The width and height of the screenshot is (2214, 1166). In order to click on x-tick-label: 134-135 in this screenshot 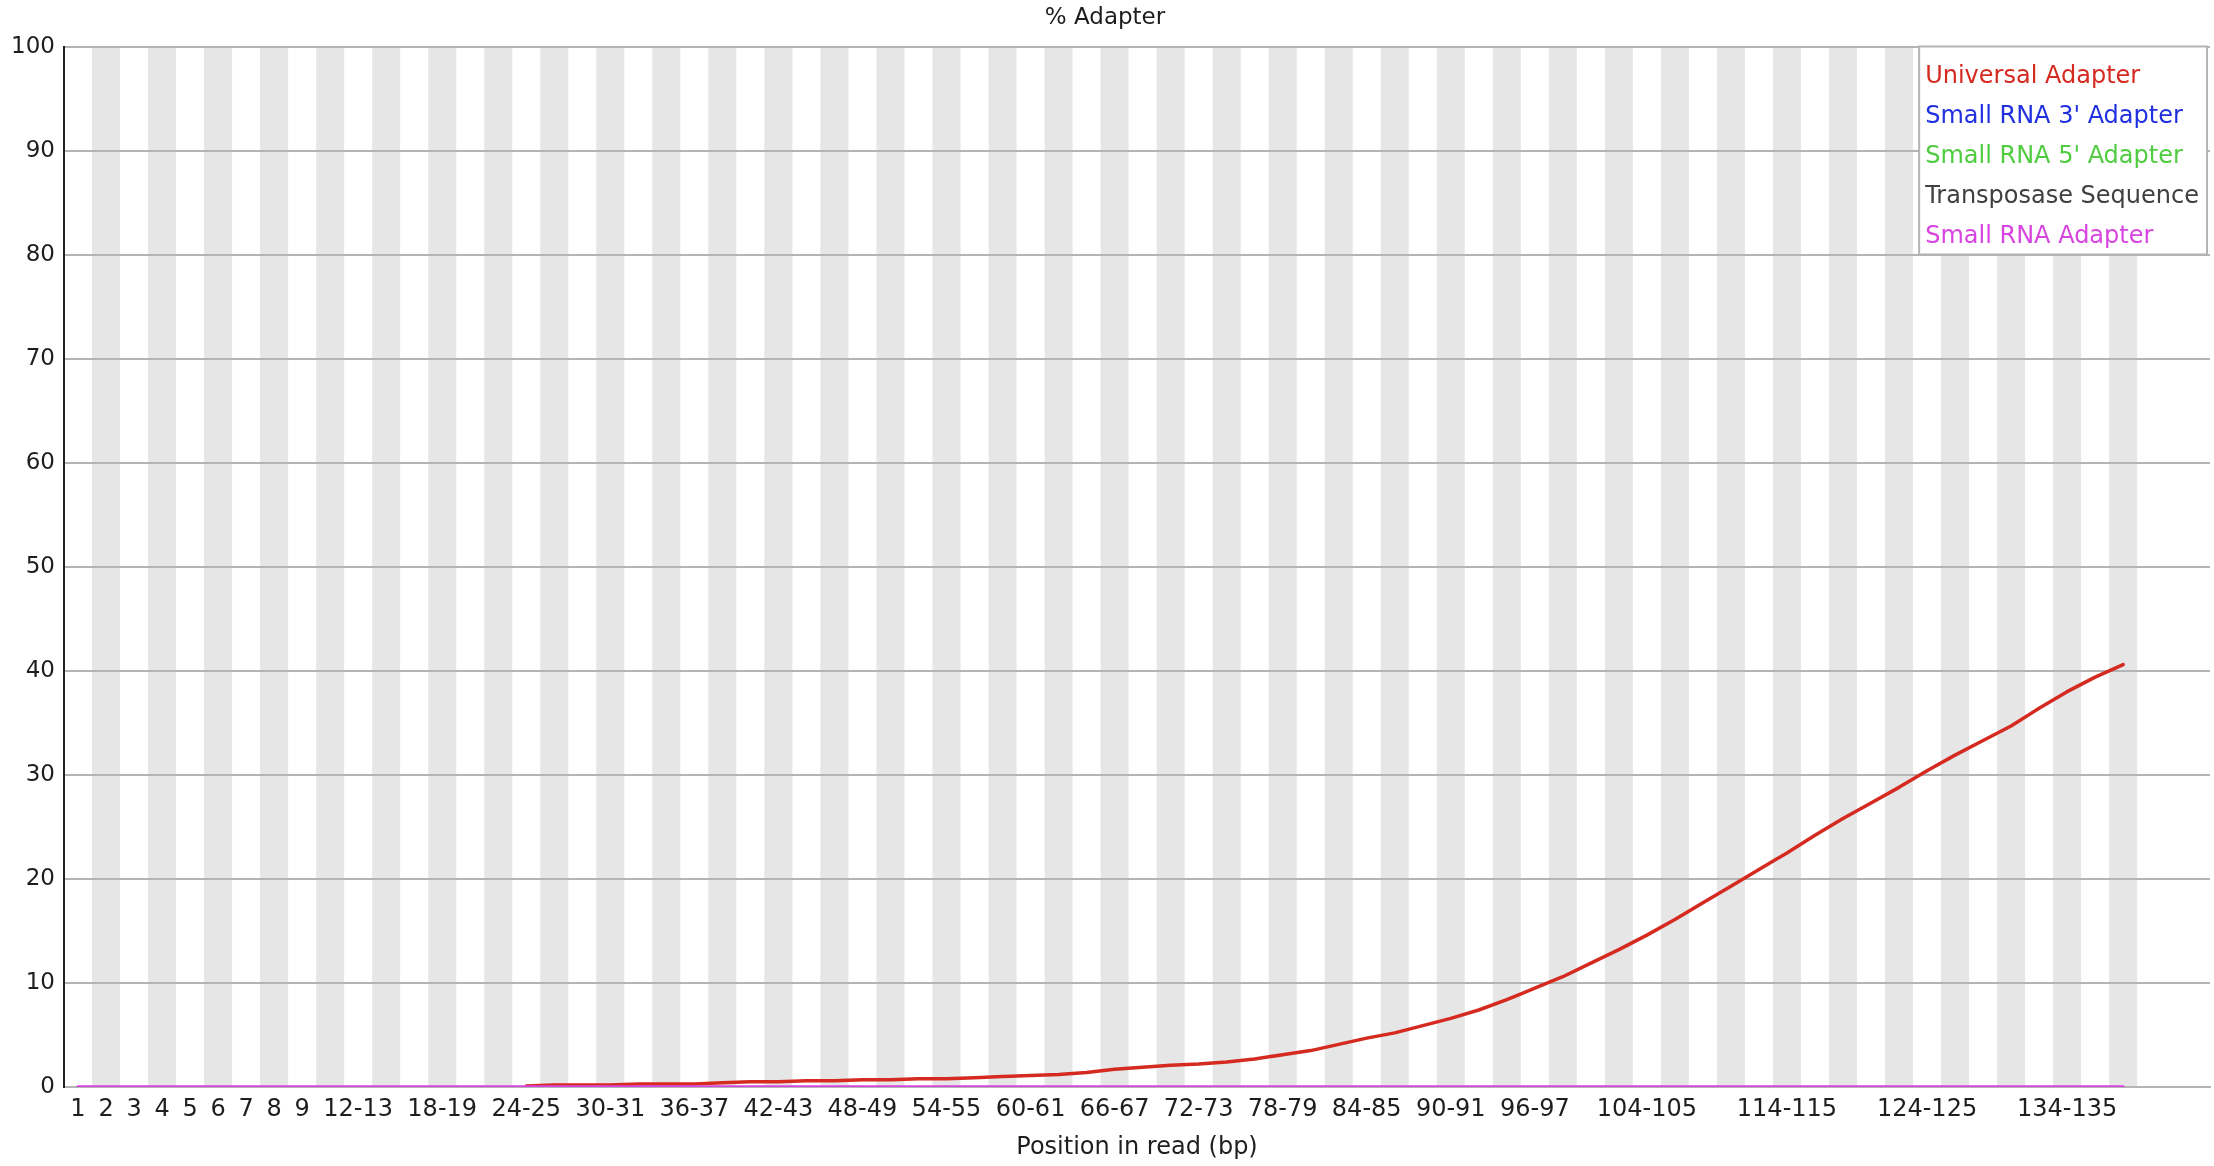, I will do `click(2067, 1107)`.